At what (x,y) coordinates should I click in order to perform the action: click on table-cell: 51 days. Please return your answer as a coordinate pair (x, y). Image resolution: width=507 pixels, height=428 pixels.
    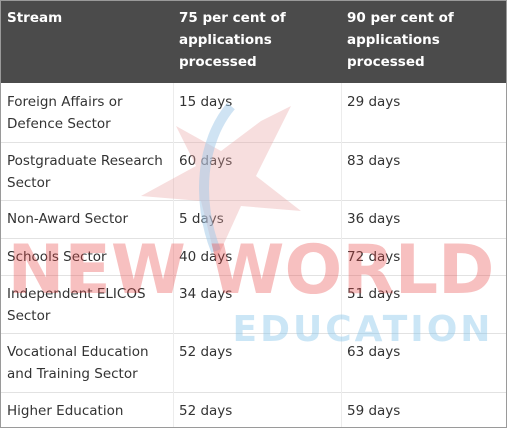
    Looking at the image, I should click on (374, 294).